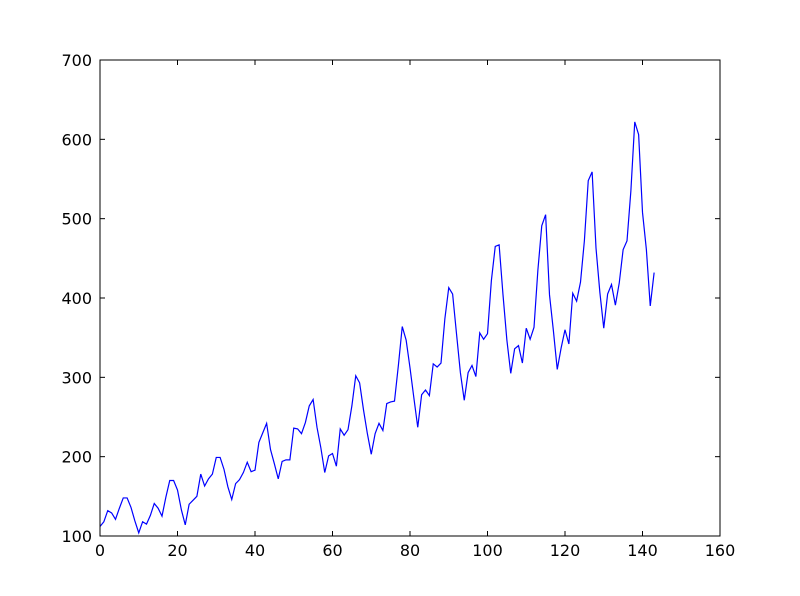 The height and width of the screenshot is (596, 800). I want to click on y-tick-label: 600, so click(76, 139).